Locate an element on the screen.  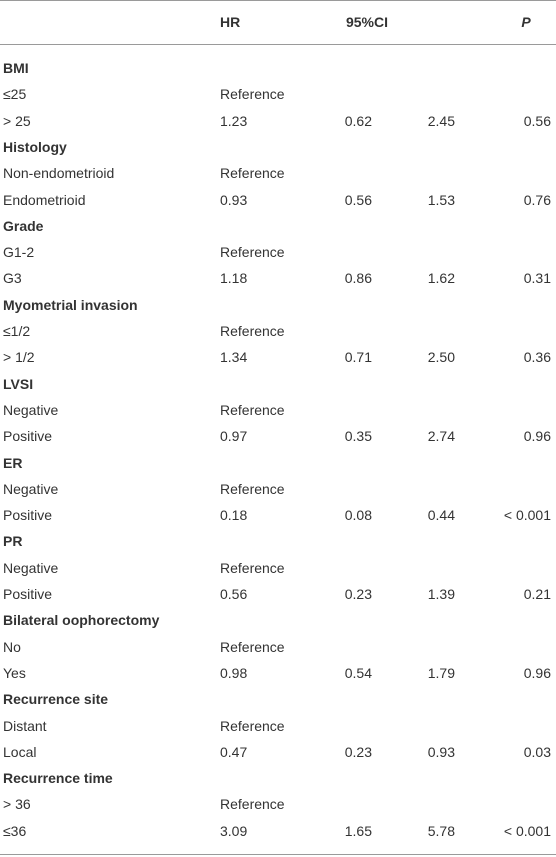
hr-cell: 1.18 is located at coordinates (234, 278).